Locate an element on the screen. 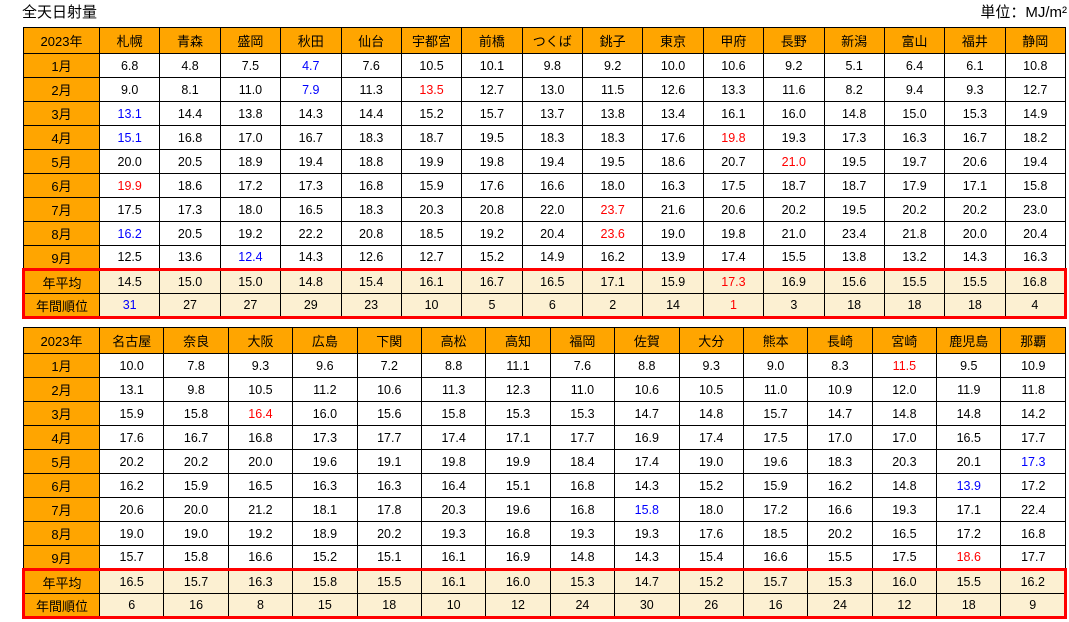  month-label: 6月 is located at coordinates (61, 185).